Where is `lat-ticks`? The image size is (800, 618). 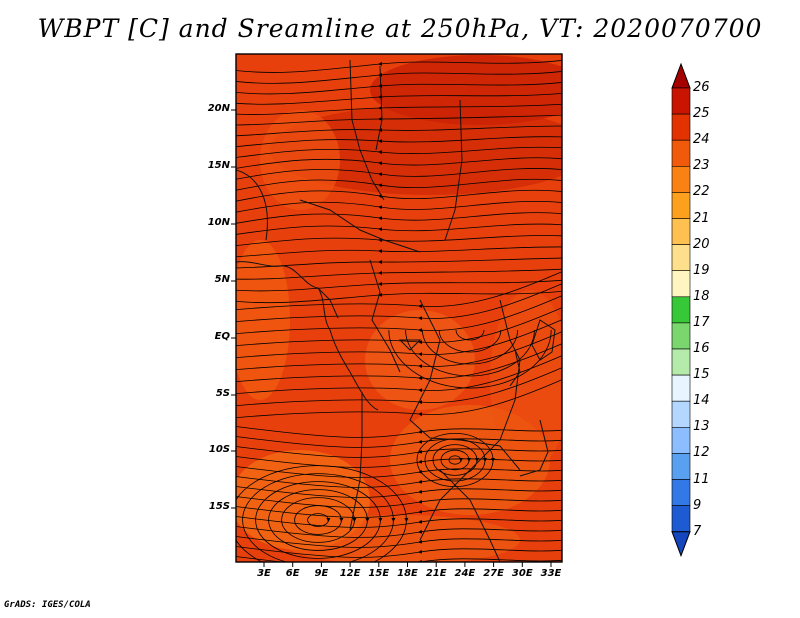 lat-ticks is located at coordinates (233, 309).